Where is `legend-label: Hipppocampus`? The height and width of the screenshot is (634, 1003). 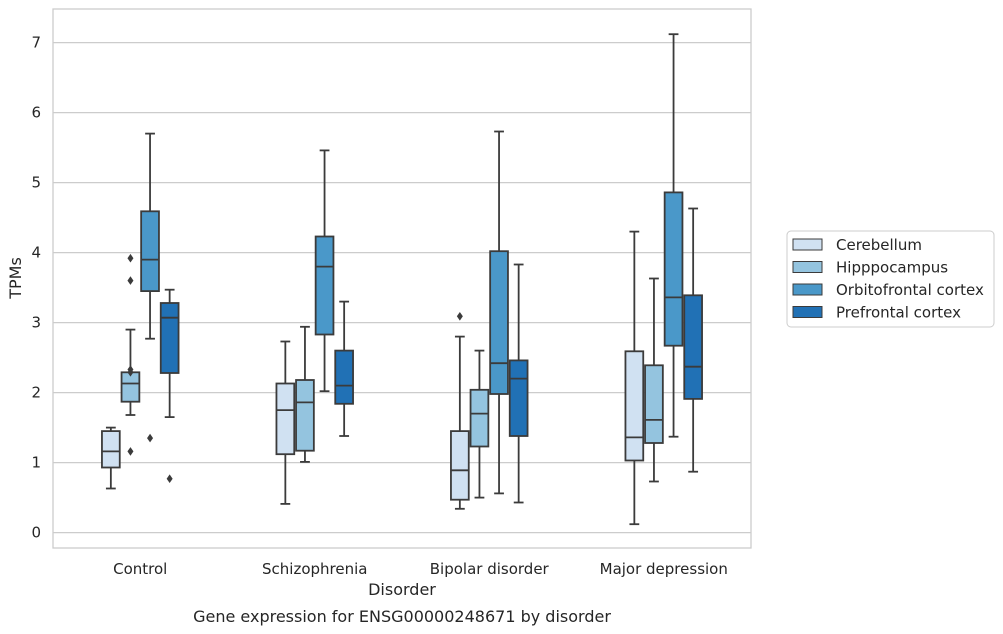 legend-label: Hipppocampus is located at coordinates (892, 268).